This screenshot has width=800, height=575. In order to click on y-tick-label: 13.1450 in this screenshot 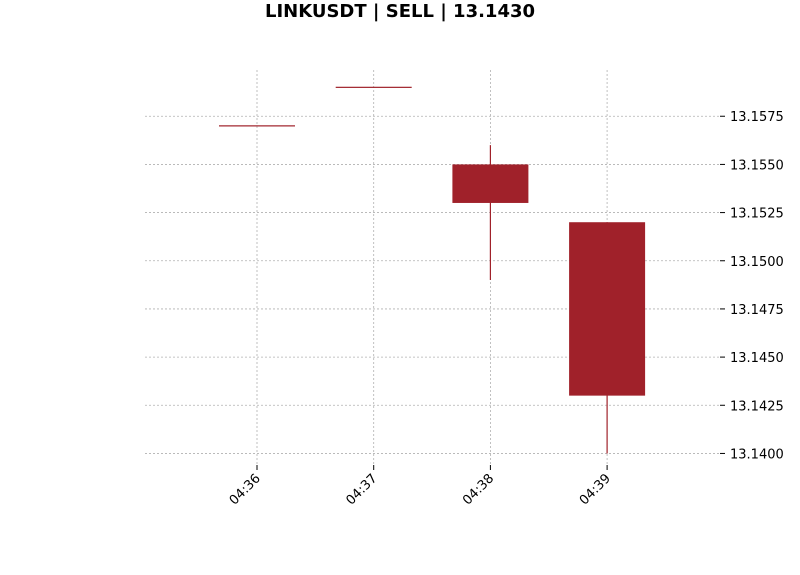, I will do `click(757, 358)`.